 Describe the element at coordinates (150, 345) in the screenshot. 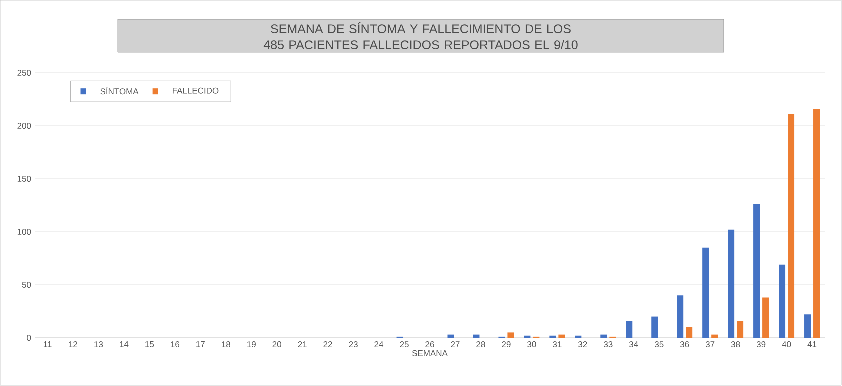

I see `x-tick-label: 15` at that location.